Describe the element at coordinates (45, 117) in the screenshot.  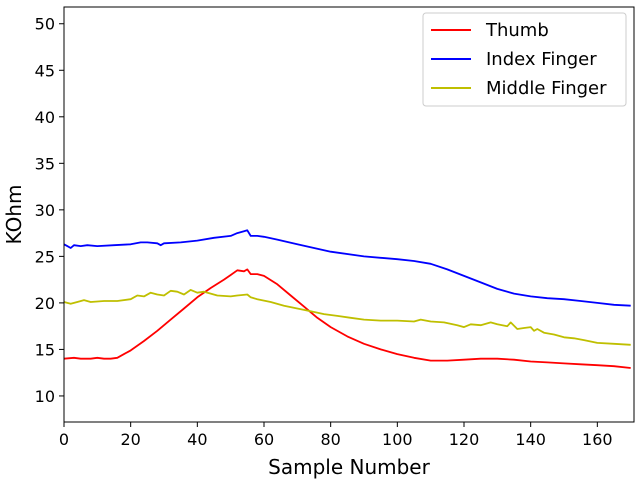
I see `y-tick-label: 40` at that location.